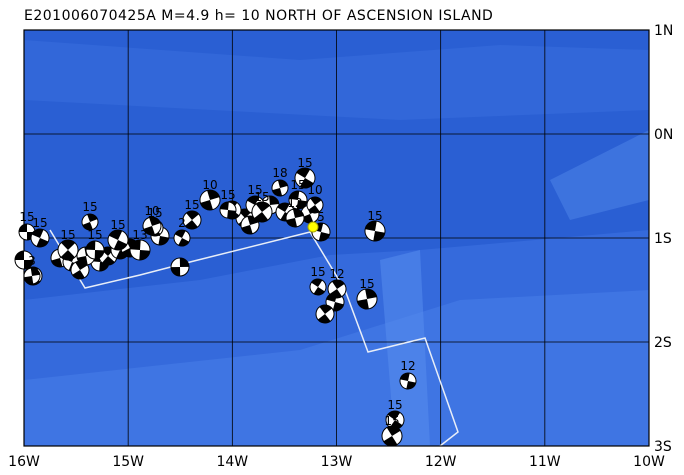 This screenshot has height=475, width=684. Describe the element at coordinates (128, 462) in the screenshot. I see `lon-label: 15W` at that location.